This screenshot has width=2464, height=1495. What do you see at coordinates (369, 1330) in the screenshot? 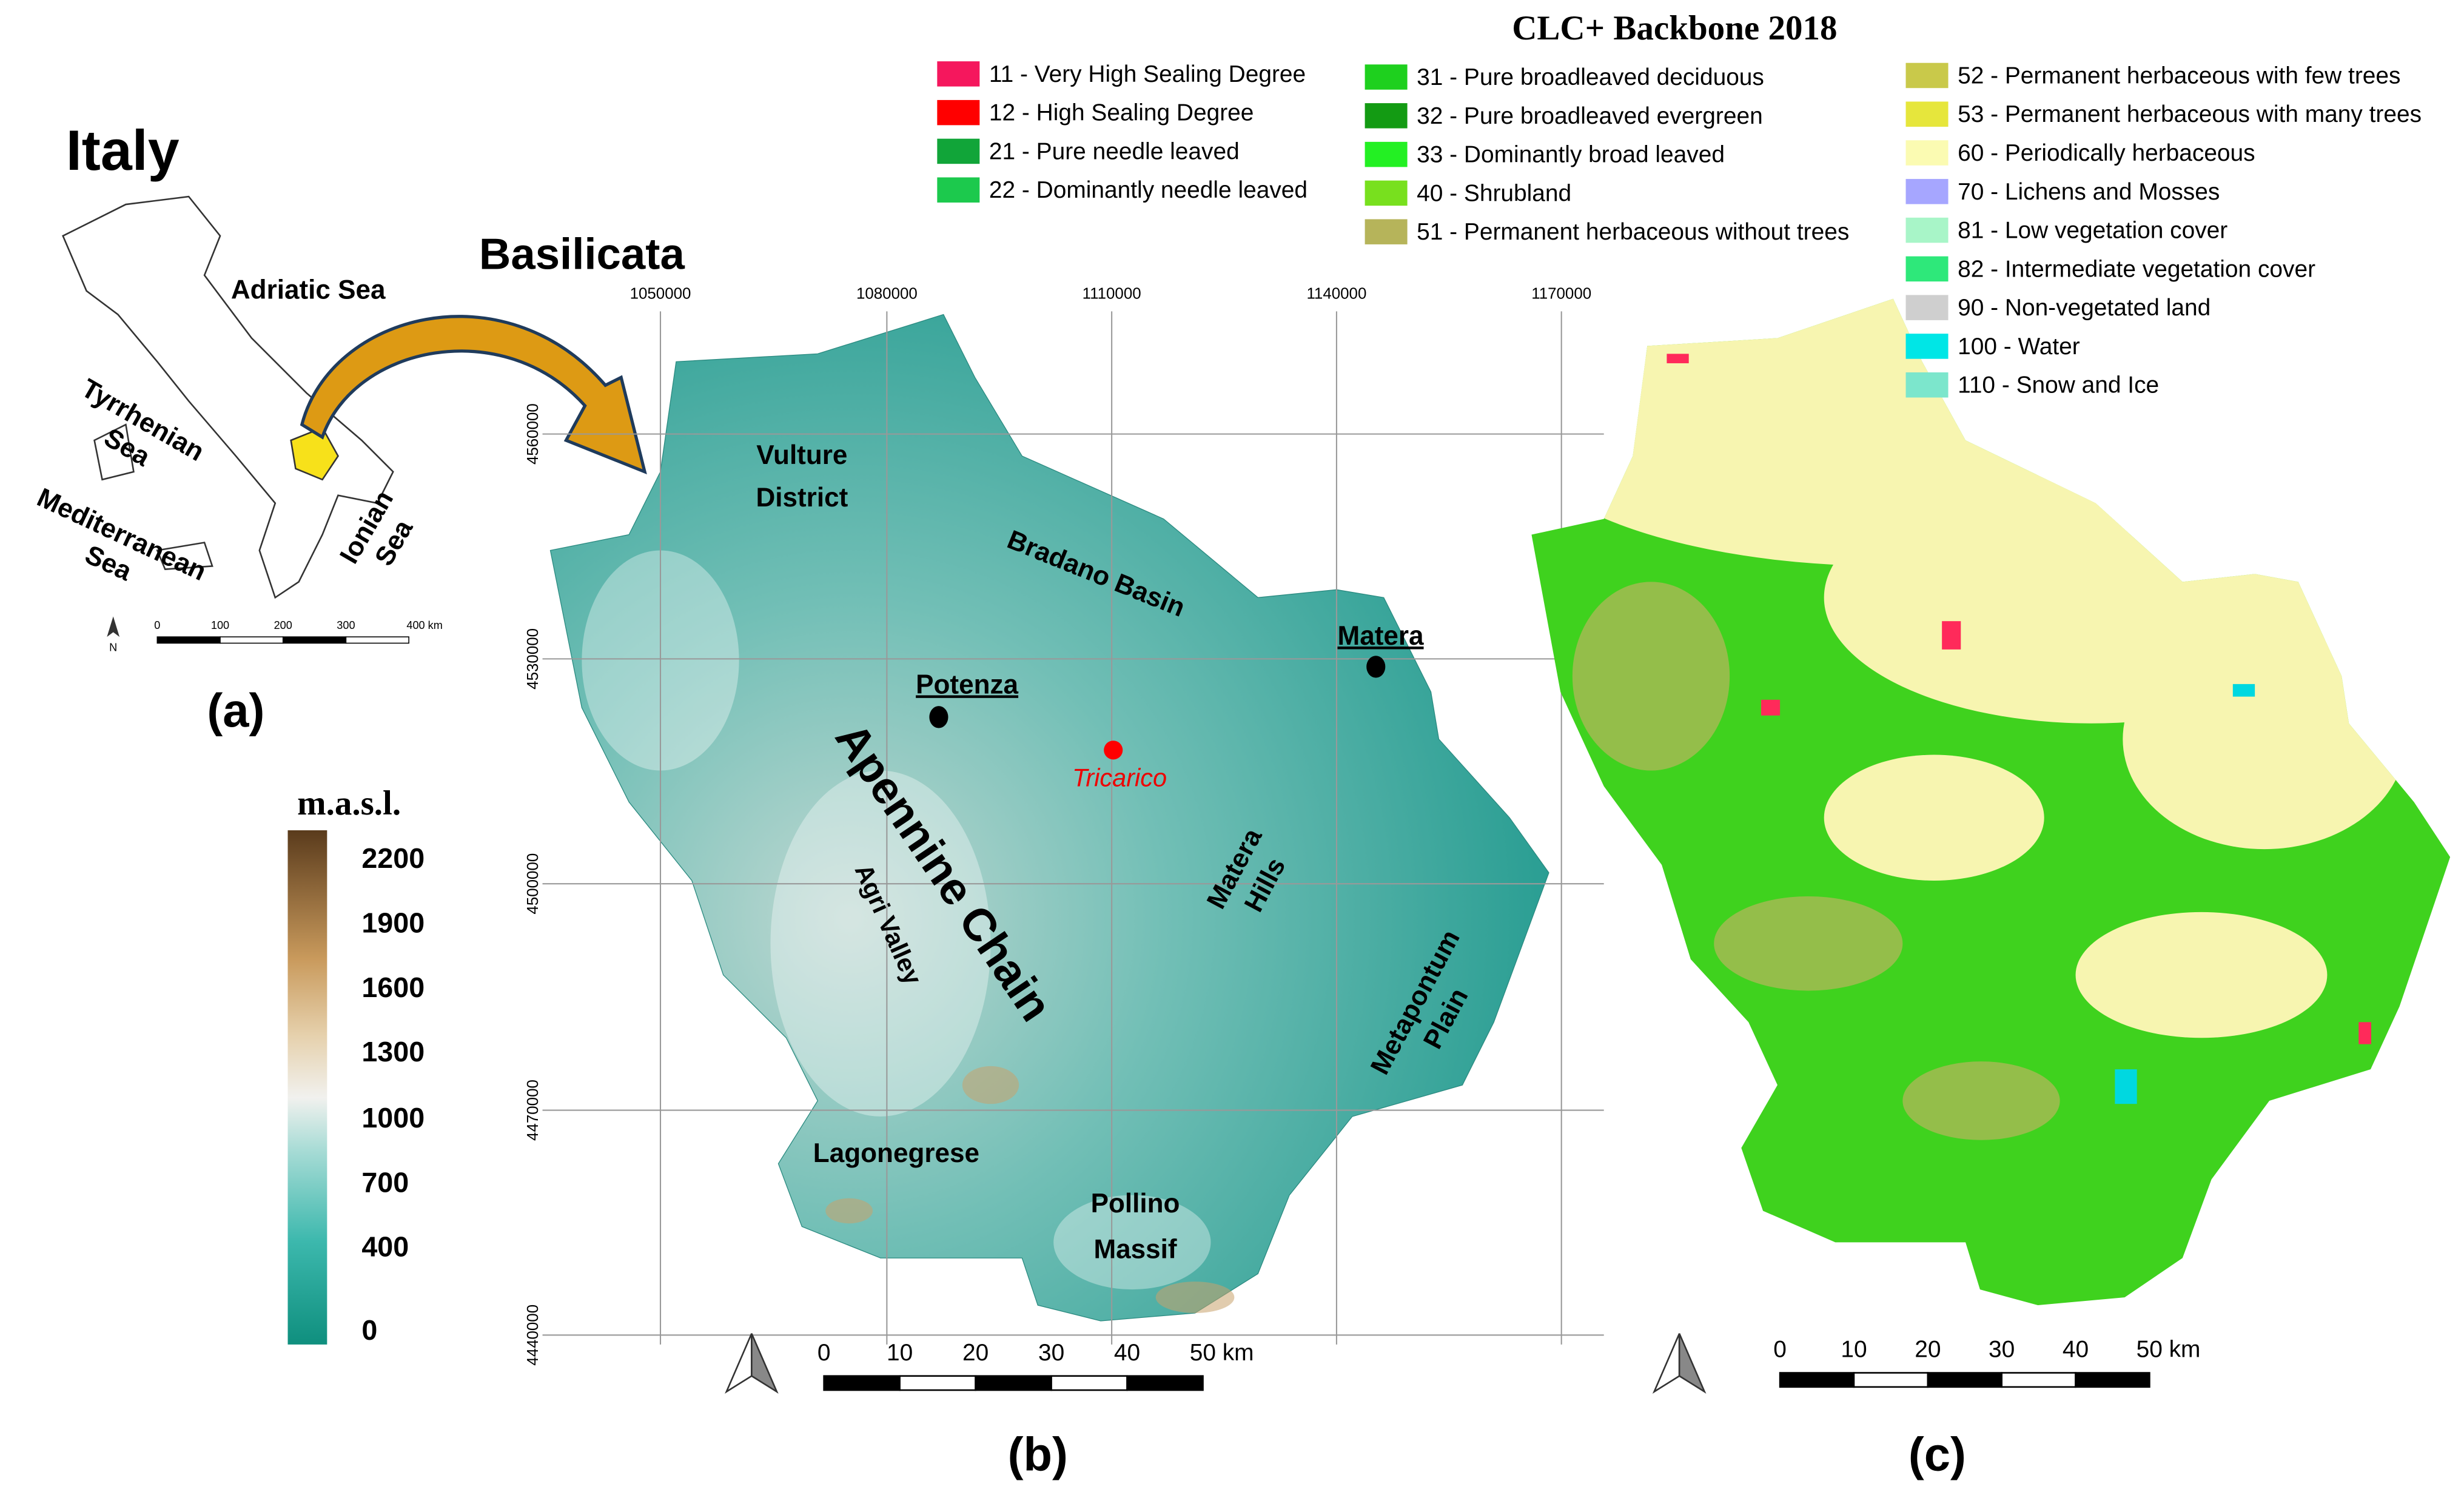
I see `color-bar-tick: 0` at bounding box center [369, 1330].